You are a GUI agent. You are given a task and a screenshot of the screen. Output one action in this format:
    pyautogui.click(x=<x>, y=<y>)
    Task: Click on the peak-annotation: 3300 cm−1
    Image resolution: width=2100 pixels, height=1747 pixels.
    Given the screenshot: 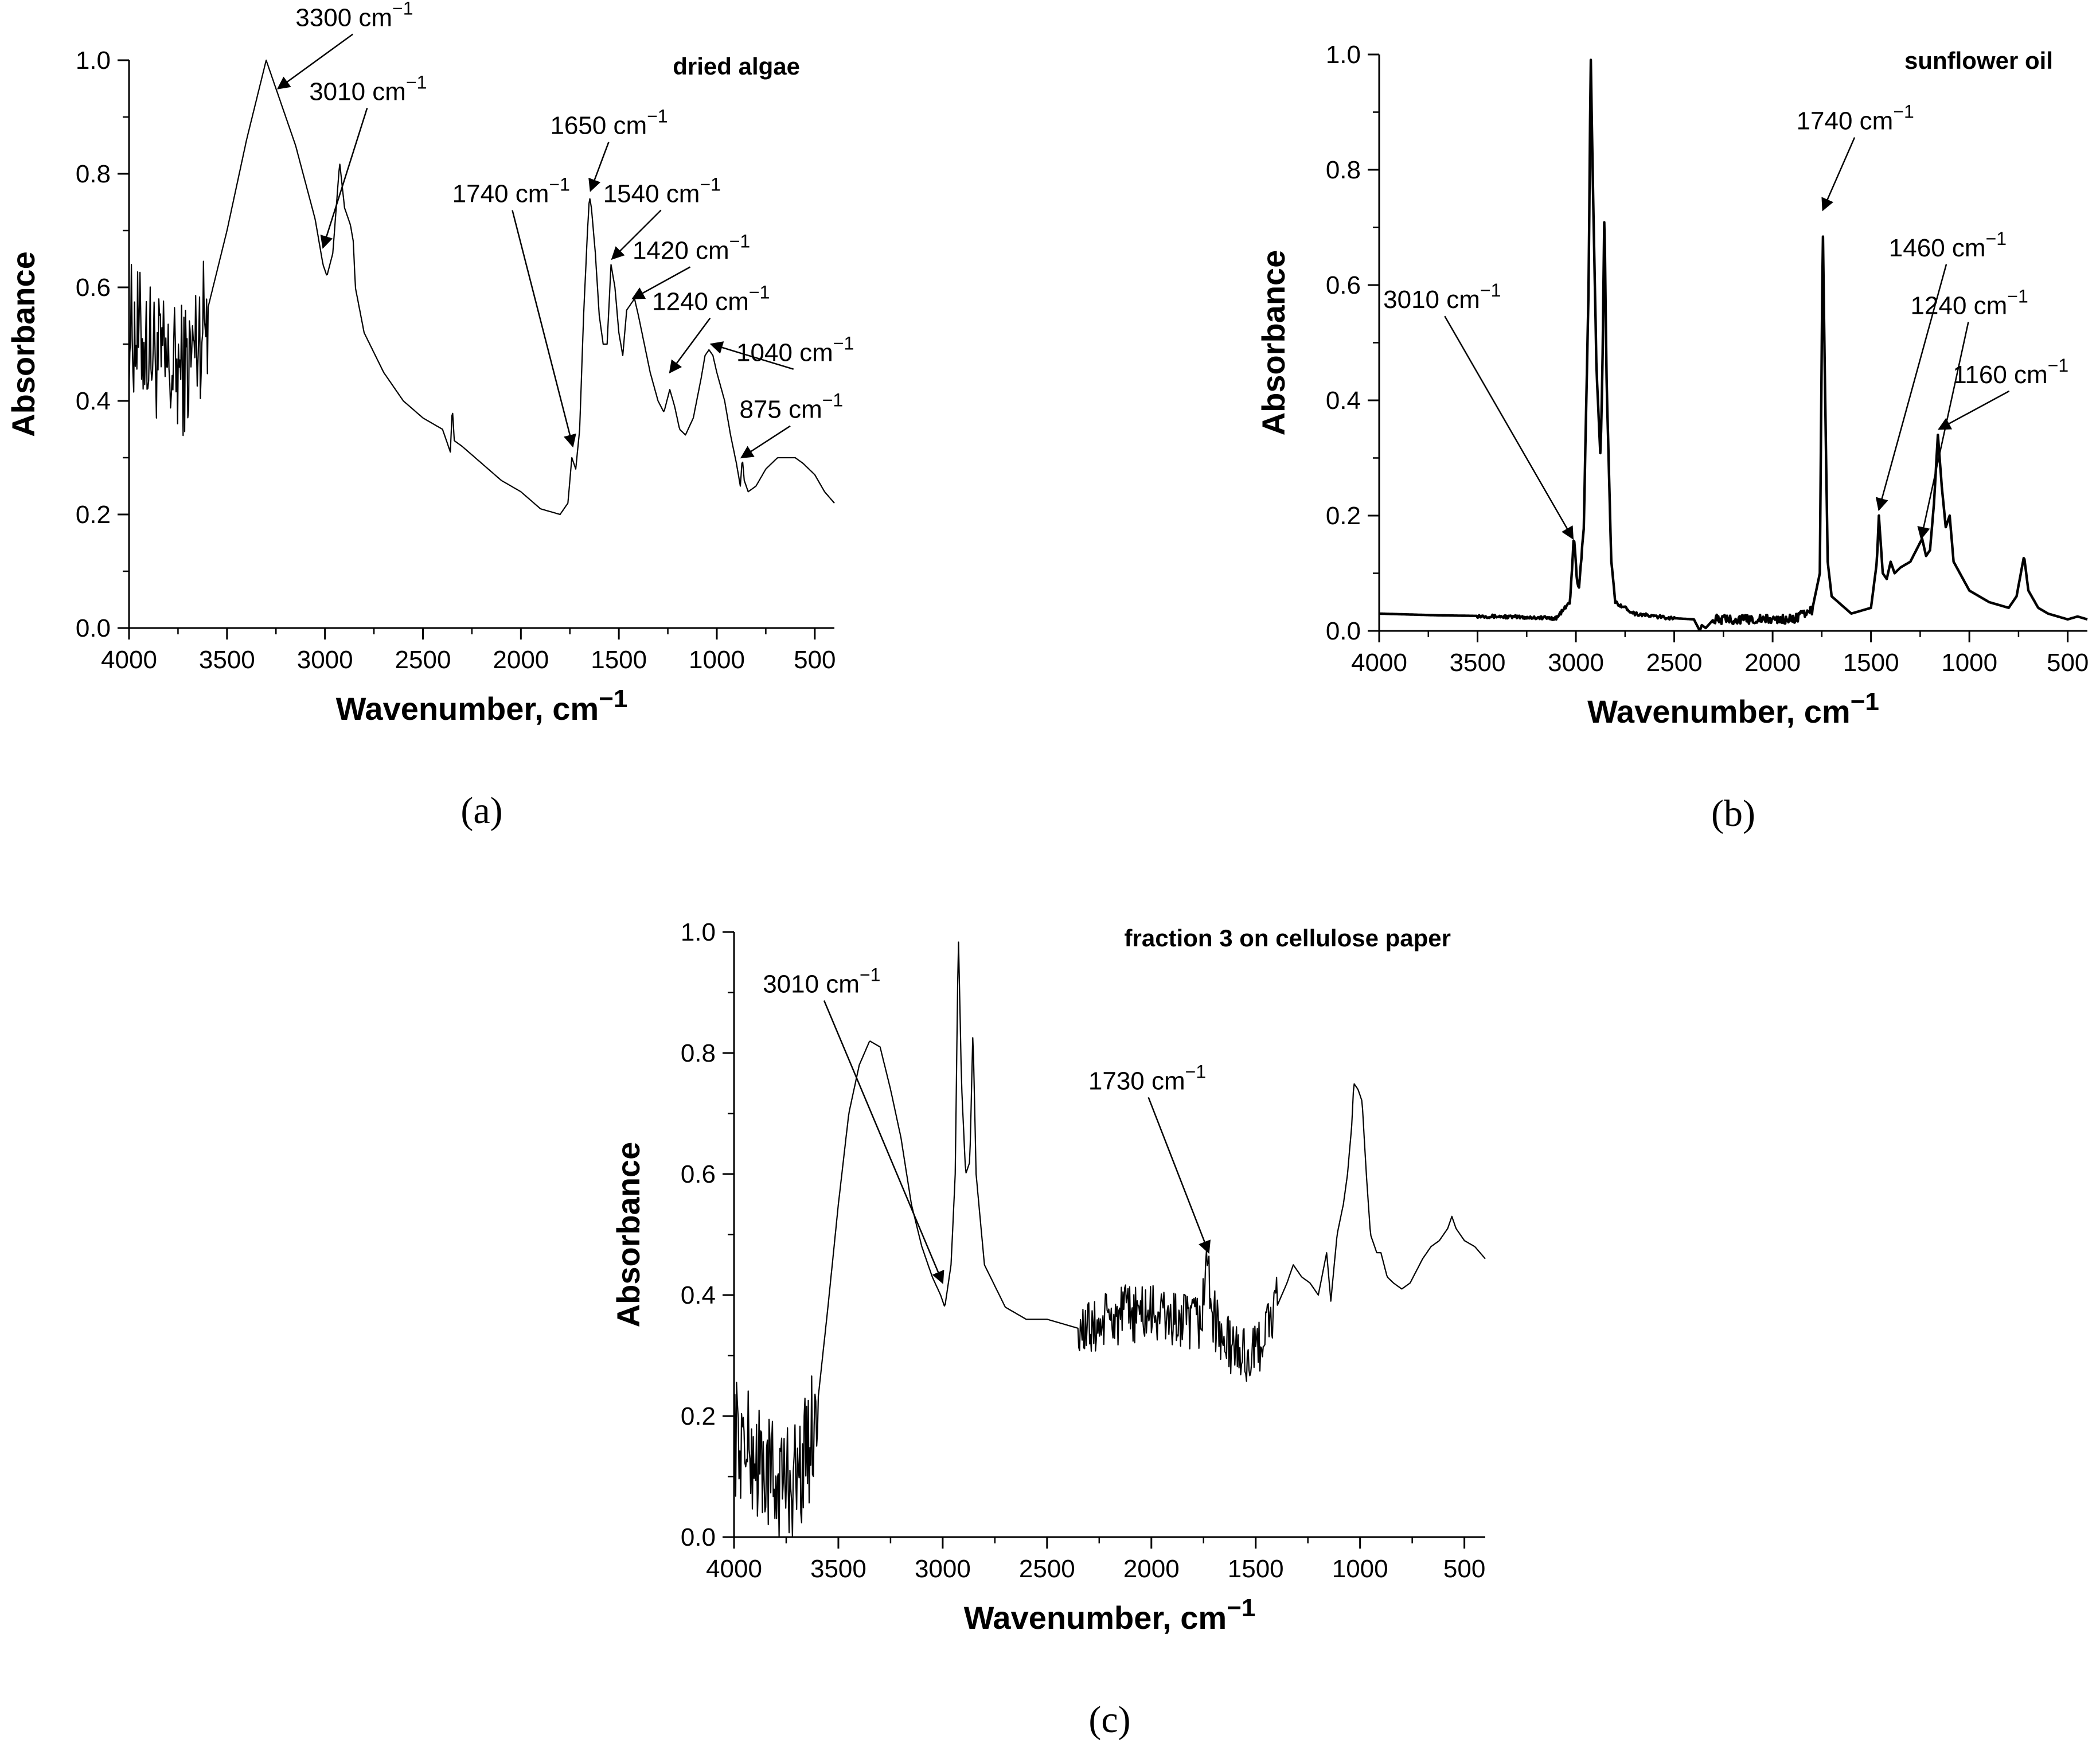 What is the action you would take?
    pyautogui.click(x=354, y=16)
    